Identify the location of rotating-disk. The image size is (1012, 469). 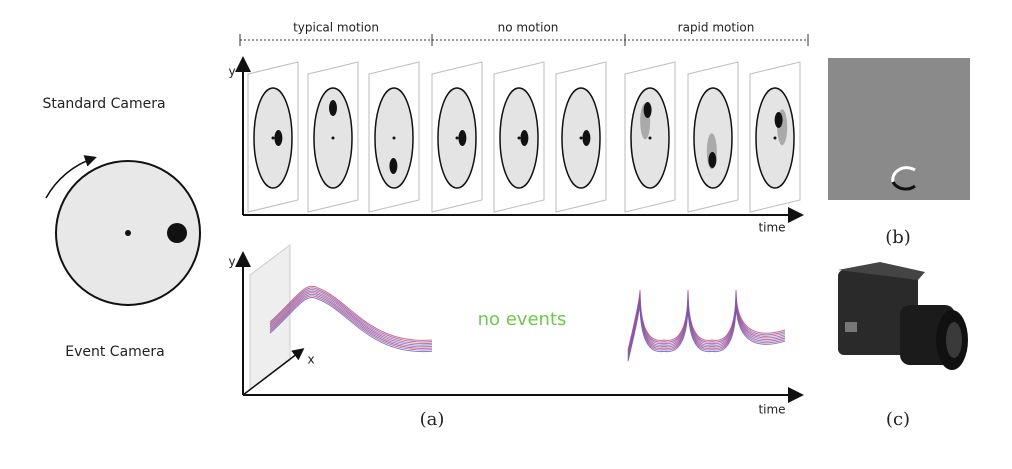
(123, 230).